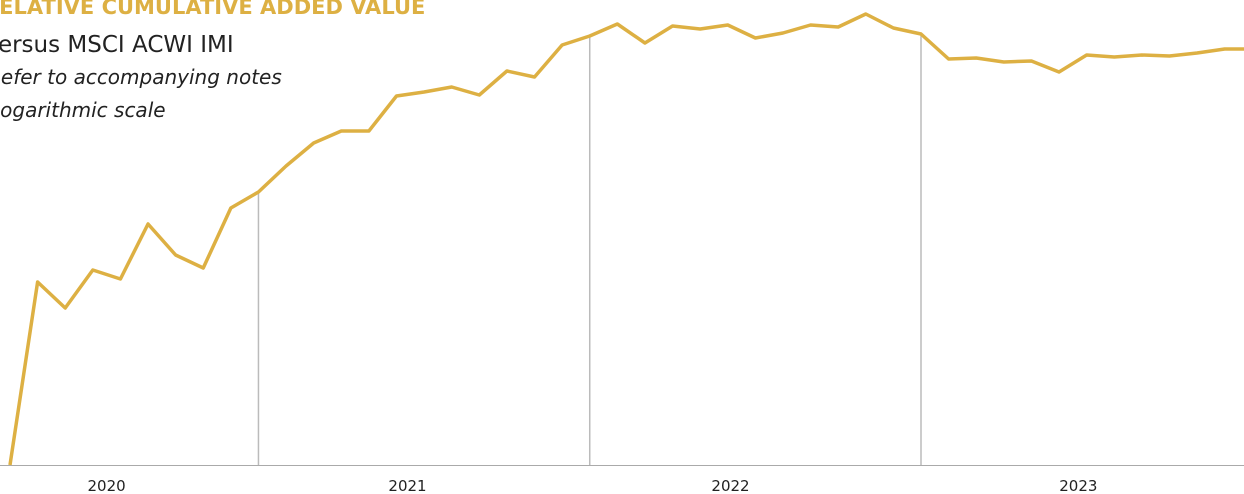 The height and width of the screenshot is (494, 1244). I want to click on x-tick-label: 2020, so click(107, 485).